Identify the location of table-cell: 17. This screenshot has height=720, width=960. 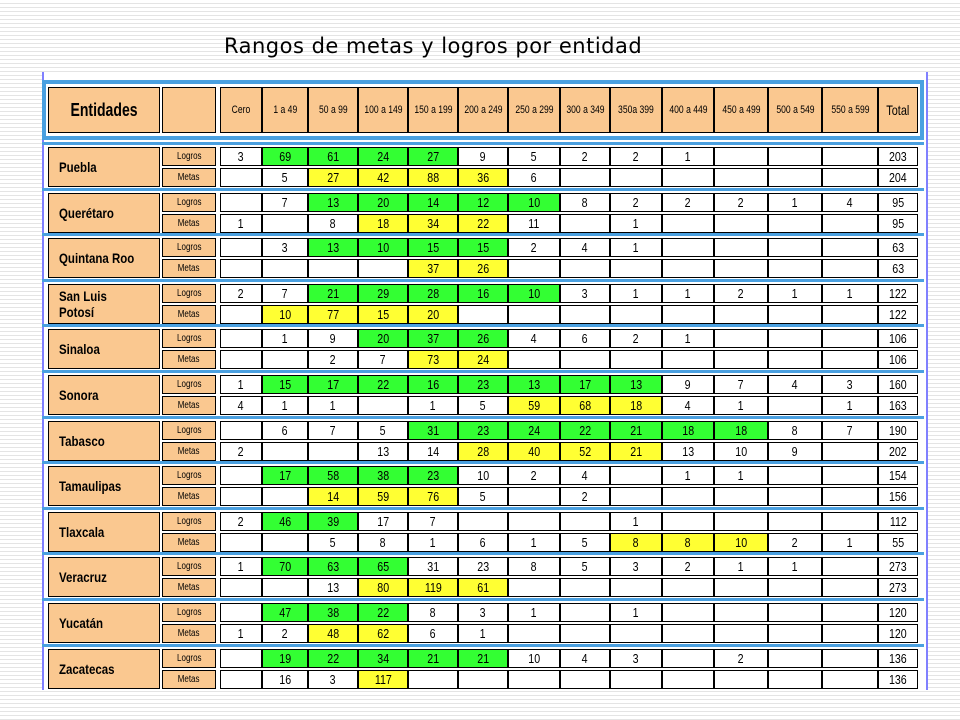
(383, 521).